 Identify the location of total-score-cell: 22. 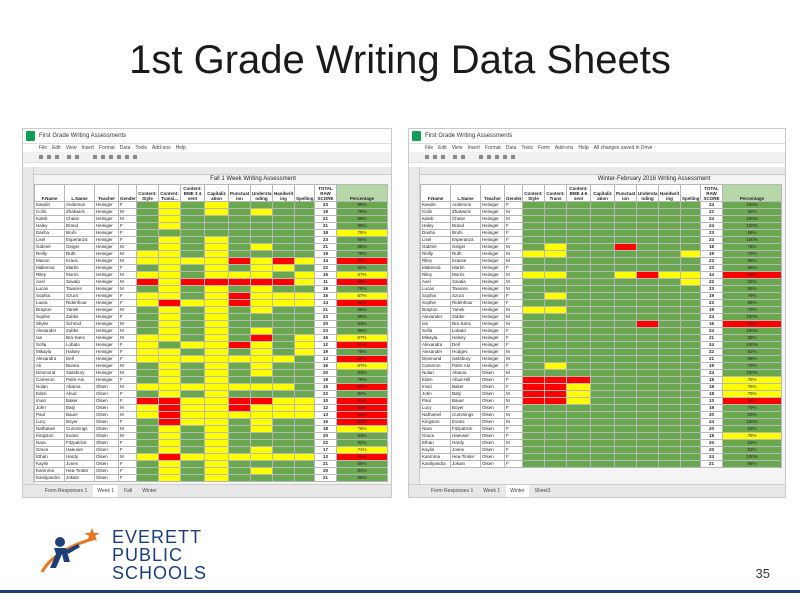
(325, 268).